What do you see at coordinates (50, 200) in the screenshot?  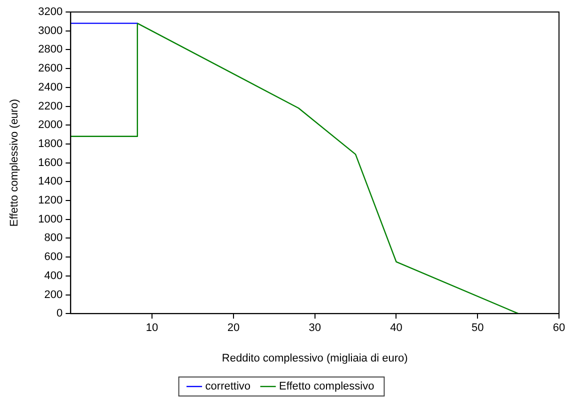 I see `y-tick-label: 1200` at bounding box center [50, 200].